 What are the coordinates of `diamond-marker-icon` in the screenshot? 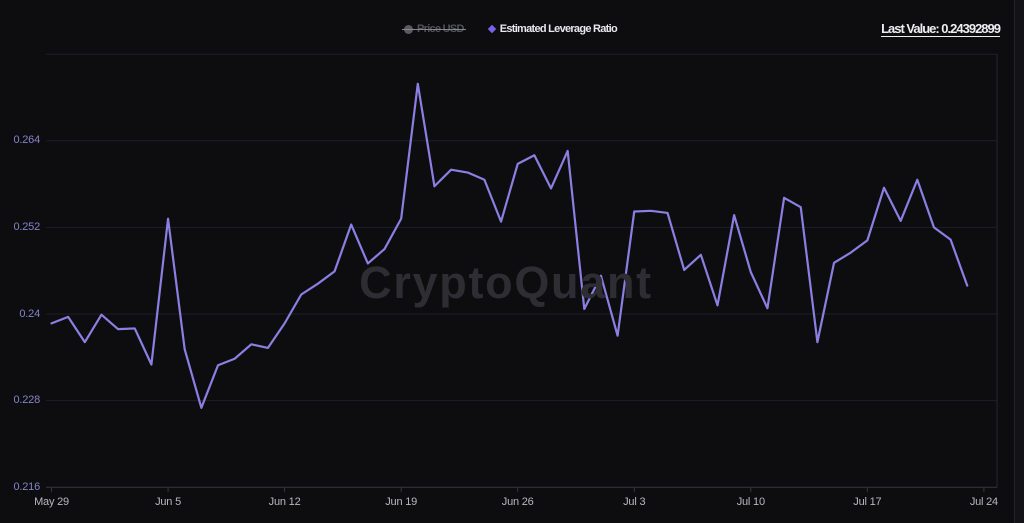 It's located at (491, 29).